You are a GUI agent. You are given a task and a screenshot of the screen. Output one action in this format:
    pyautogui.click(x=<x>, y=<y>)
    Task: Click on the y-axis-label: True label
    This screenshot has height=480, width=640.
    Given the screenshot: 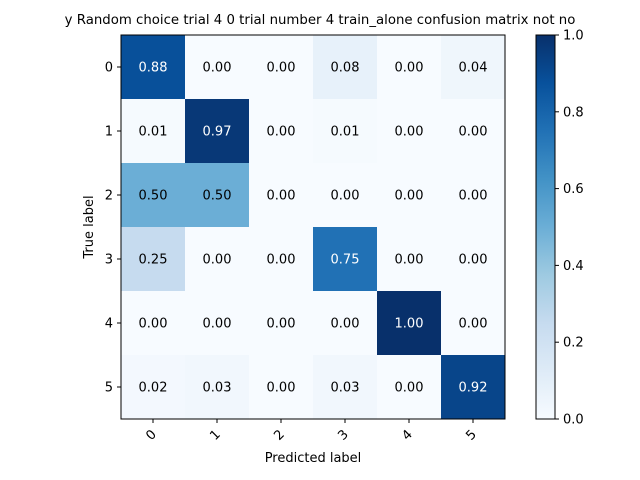 What is the action you would take?
    pyautogui.click(x=89, y=227)
    